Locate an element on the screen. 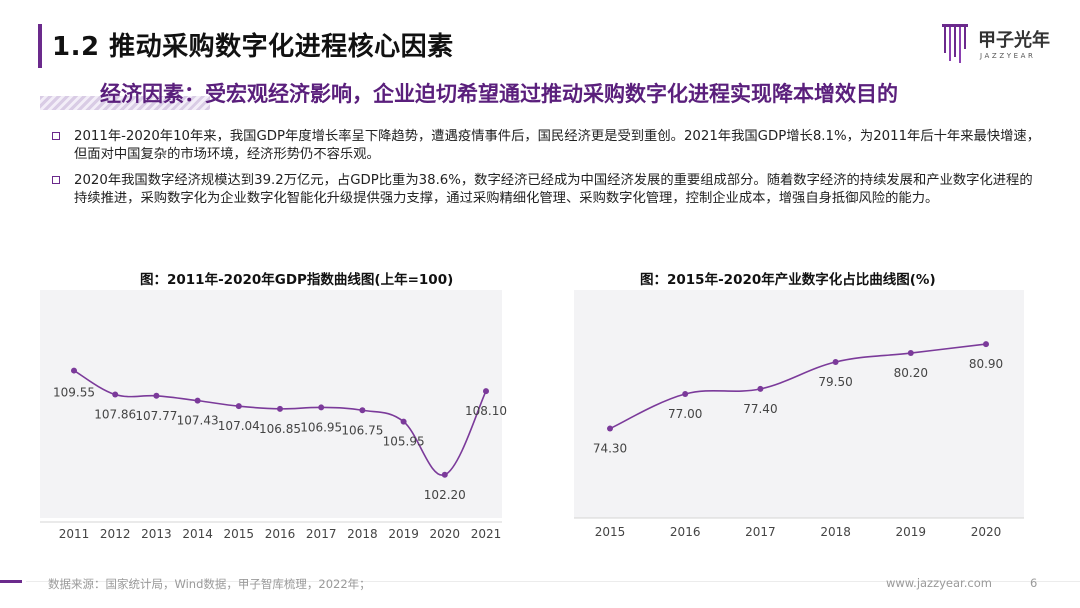  website-link: www.jazzyear.com is located at coordinates (939, 583).